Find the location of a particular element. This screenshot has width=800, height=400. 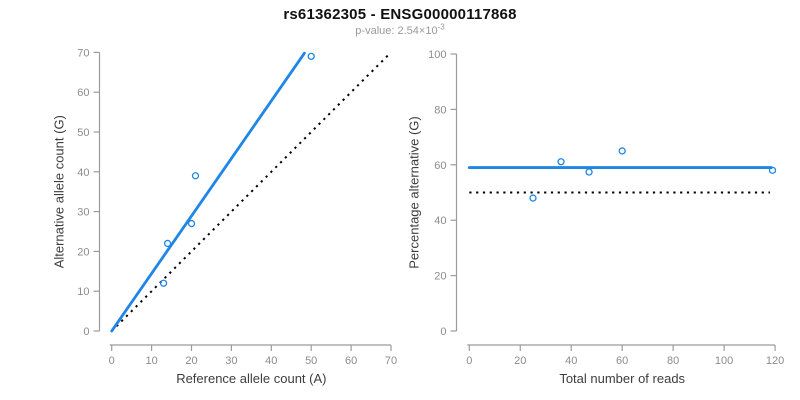

x-tick-label: 30 is located at coordinates (231, 361).